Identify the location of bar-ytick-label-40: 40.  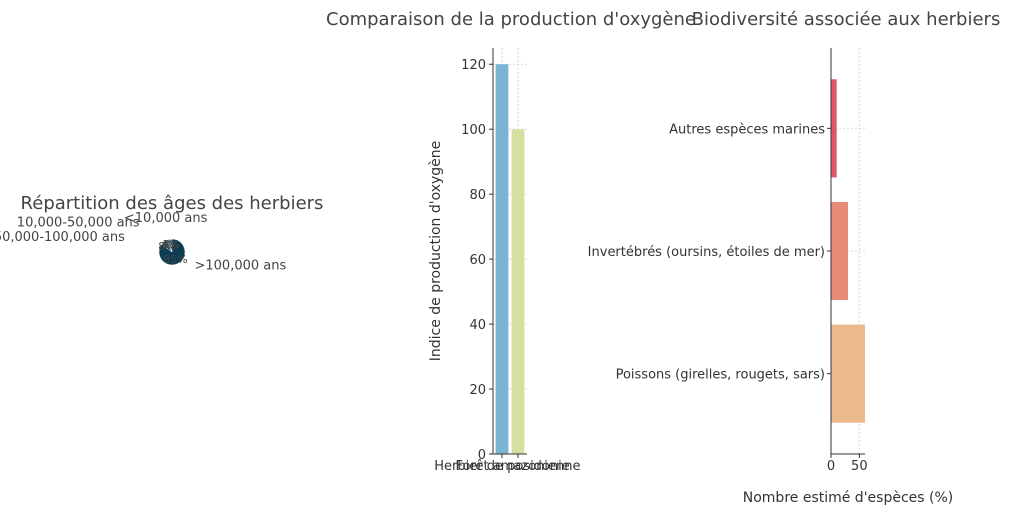
(477, 325).